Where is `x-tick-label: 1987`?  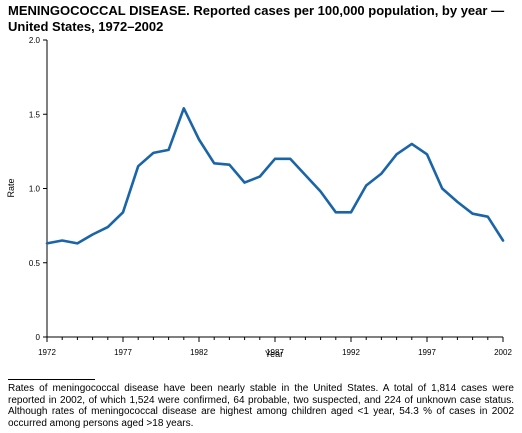
x-tick-label: 1987 is located at coordinates (275, 352).